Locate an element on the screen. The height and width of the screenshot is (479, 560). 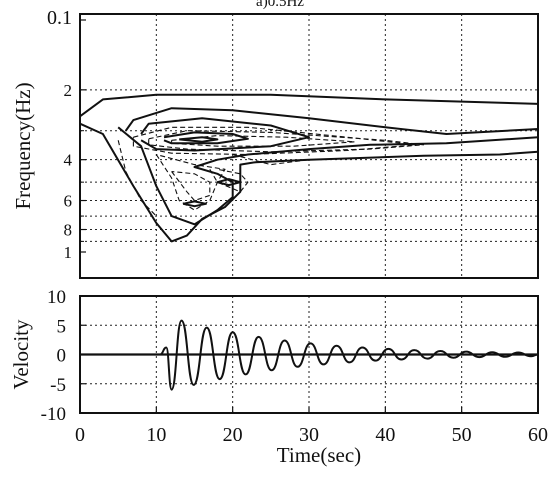
panel-title: a)0.5Hz is located at coordinates (280, 5).